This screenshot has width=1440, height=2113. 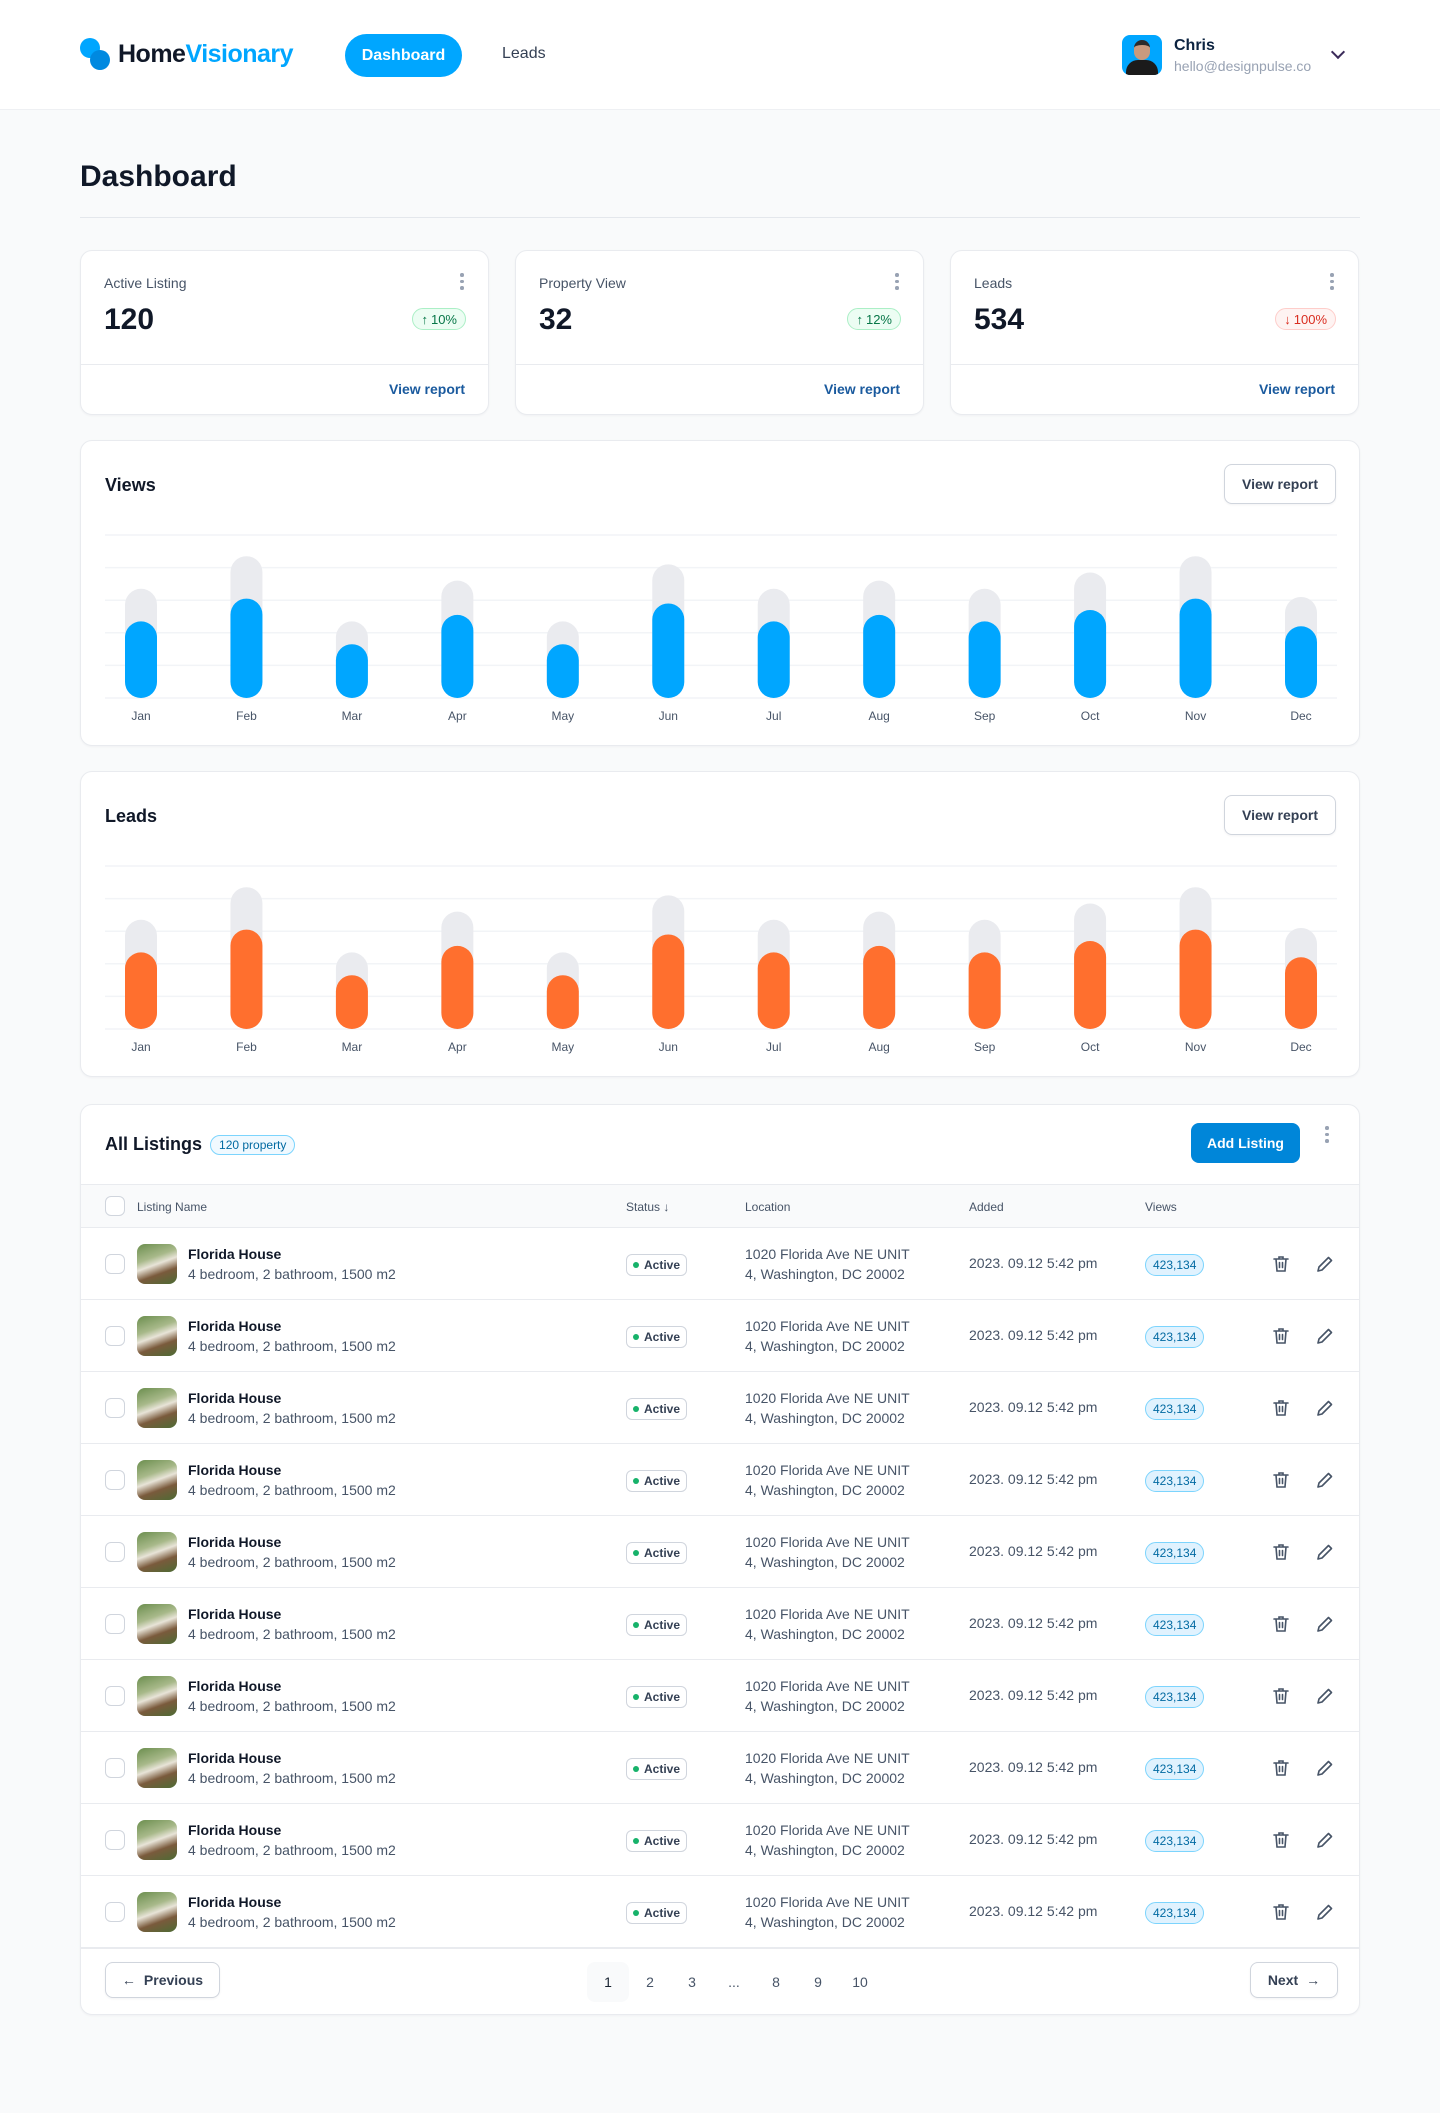 I want to click on previous-button: ← Previous, so click(x=162, y=1980).